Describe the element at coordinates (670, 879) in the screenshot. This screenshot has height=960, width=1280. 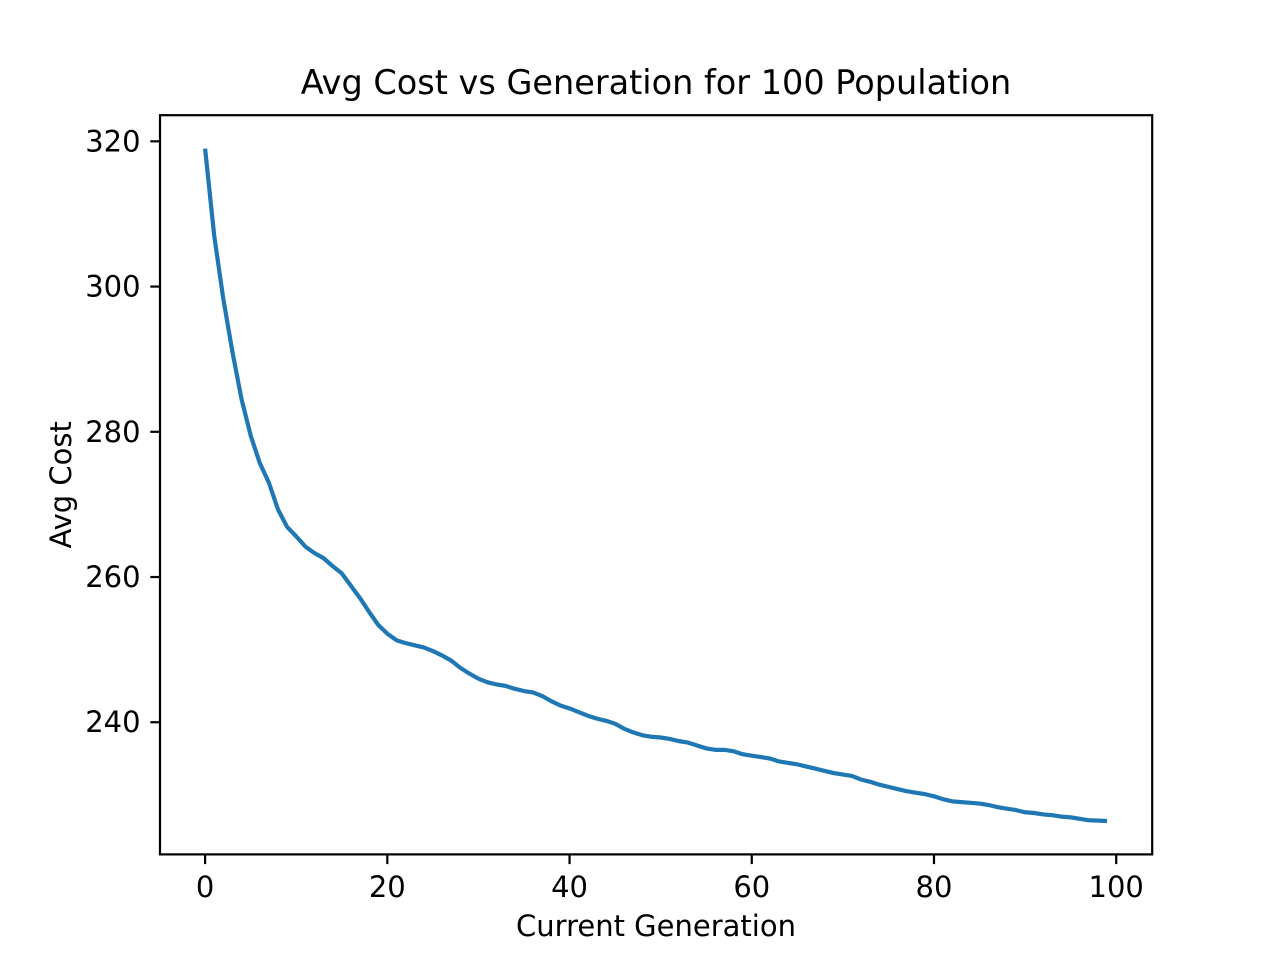
I see `x-axis-ticks: 0 20 40 60 80 100` at that location.